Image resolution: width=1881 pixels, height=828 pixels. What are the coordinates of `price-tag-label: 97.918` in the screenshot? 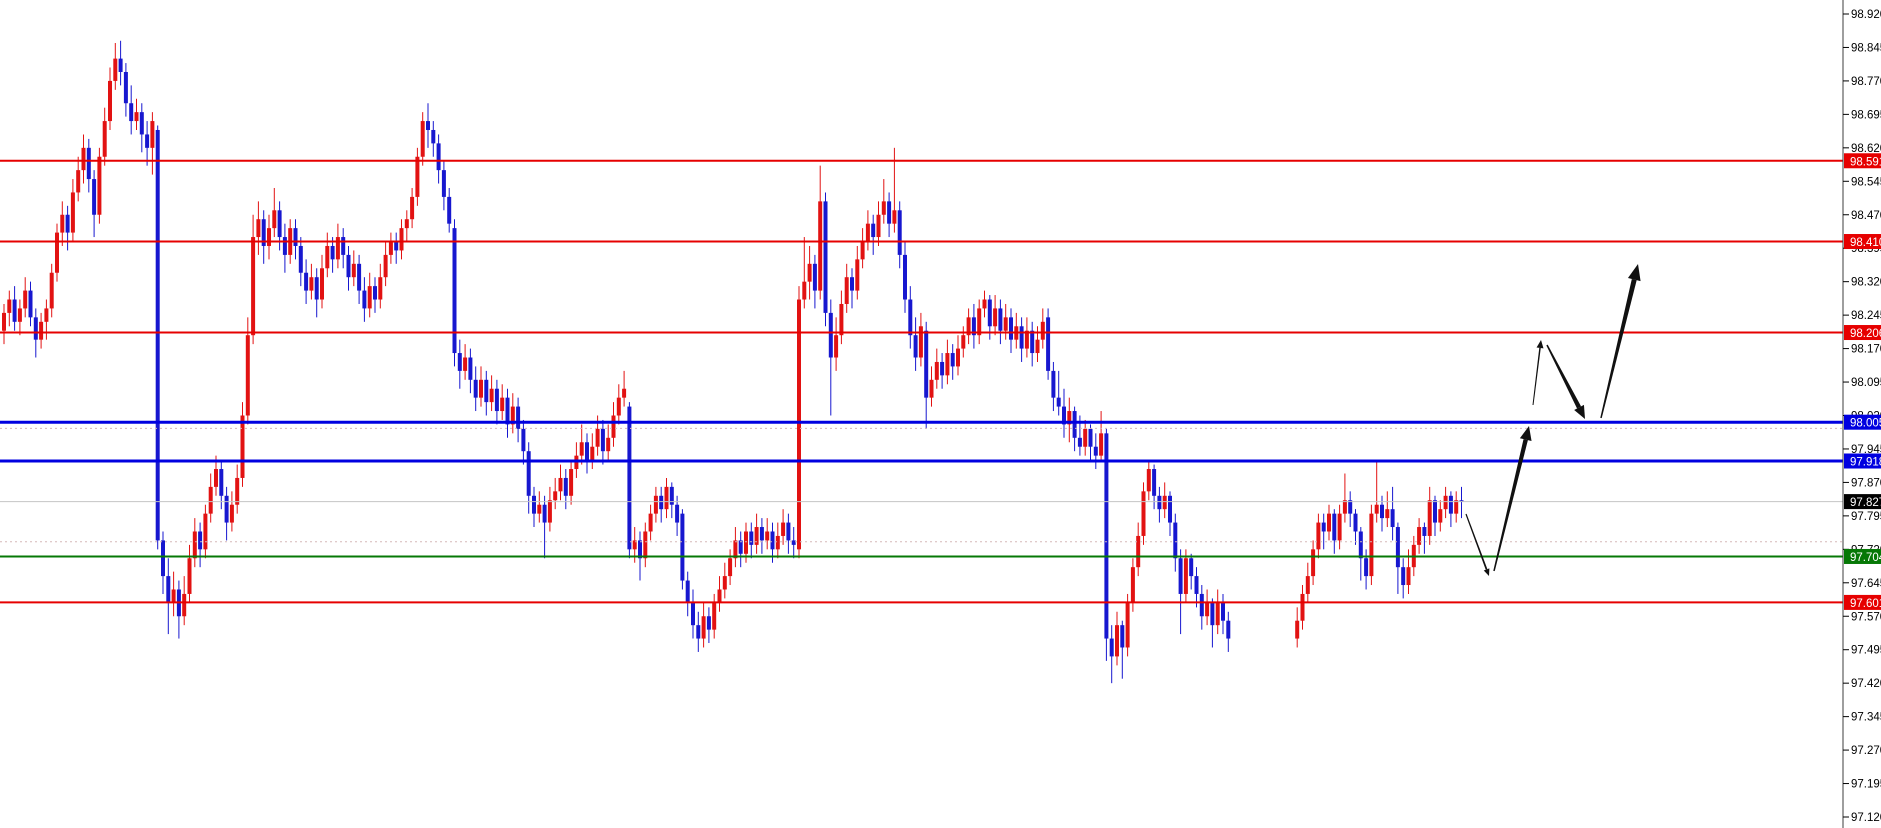 It's located at (1865, 463).